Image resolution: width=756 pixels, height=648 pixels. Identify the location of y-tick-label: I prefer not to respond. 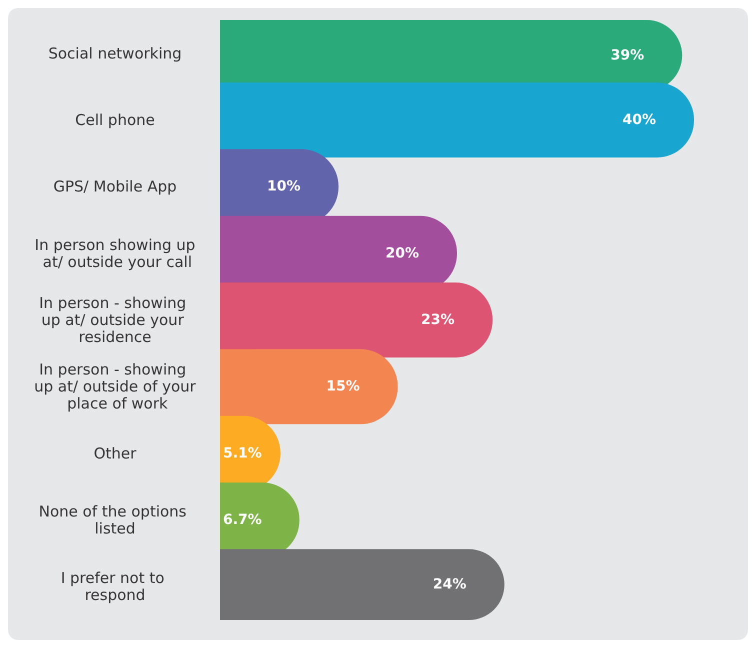
(115, 586).